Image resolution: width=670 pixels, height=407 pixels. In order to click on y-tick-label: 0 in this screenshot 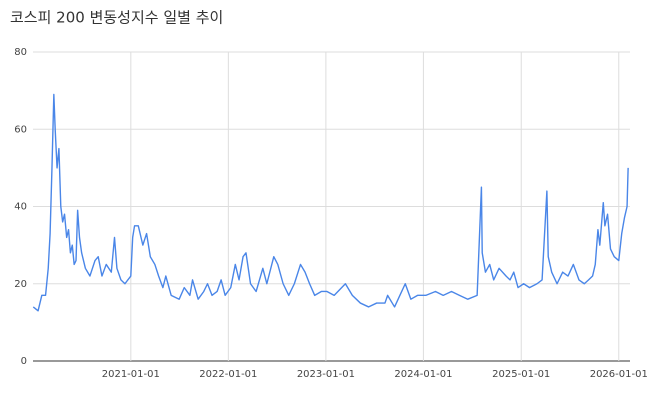, I will do `click(24, 361)`.